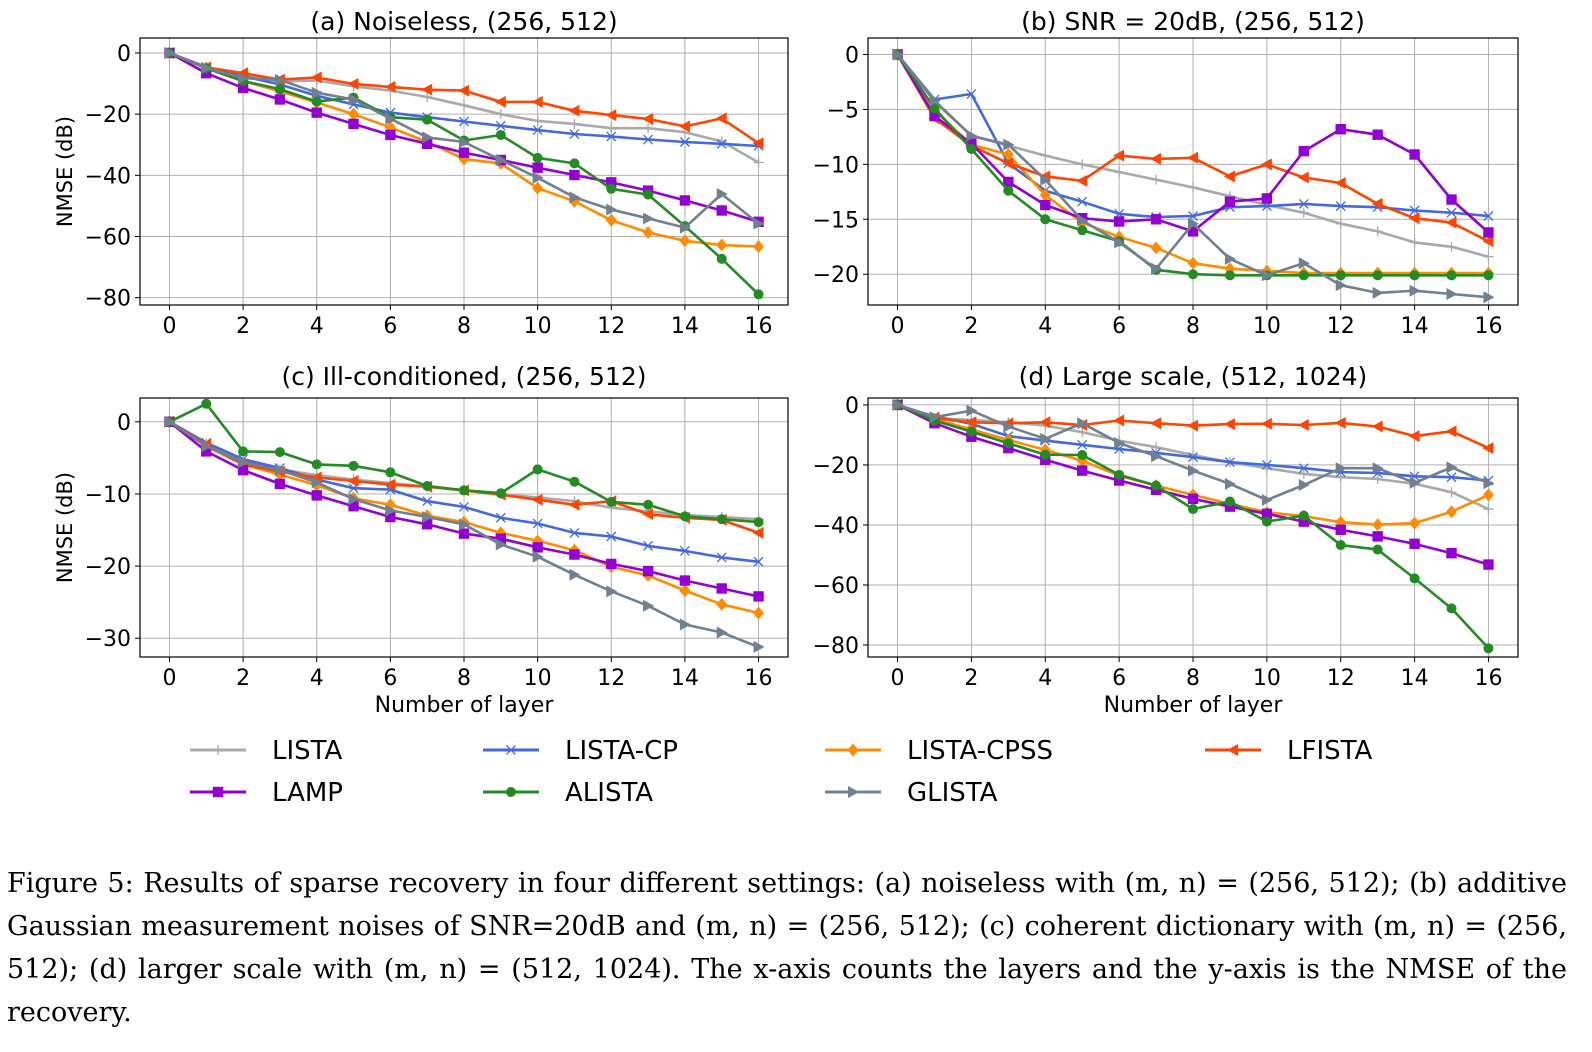 The height and width of the screenshot is (1052, 1592). What do you see at coordinates (611, 326) in the screenshot?
I see `x-tick-label: 12` at bounding box center [611, 326].